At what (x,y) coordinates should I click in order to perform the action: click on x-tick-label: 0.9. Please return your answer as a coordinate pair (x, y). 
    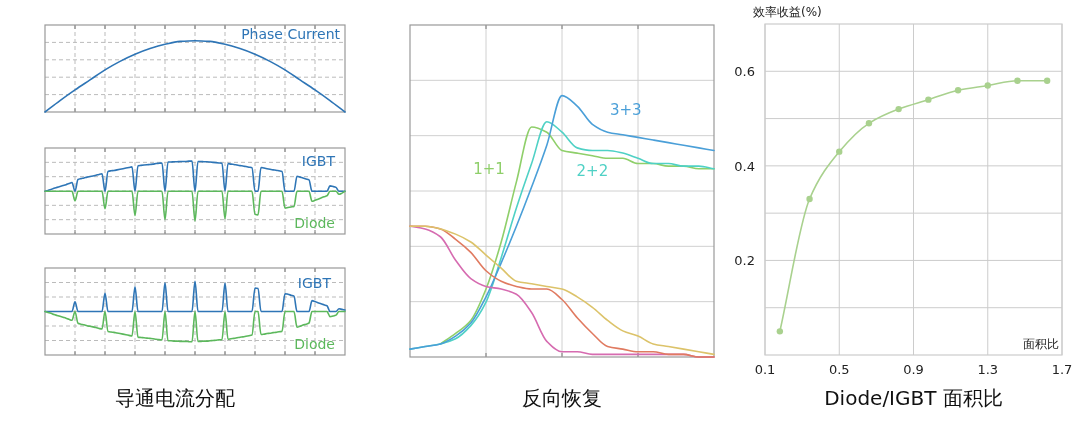
    Looking at the image, I should click on (913, 369).